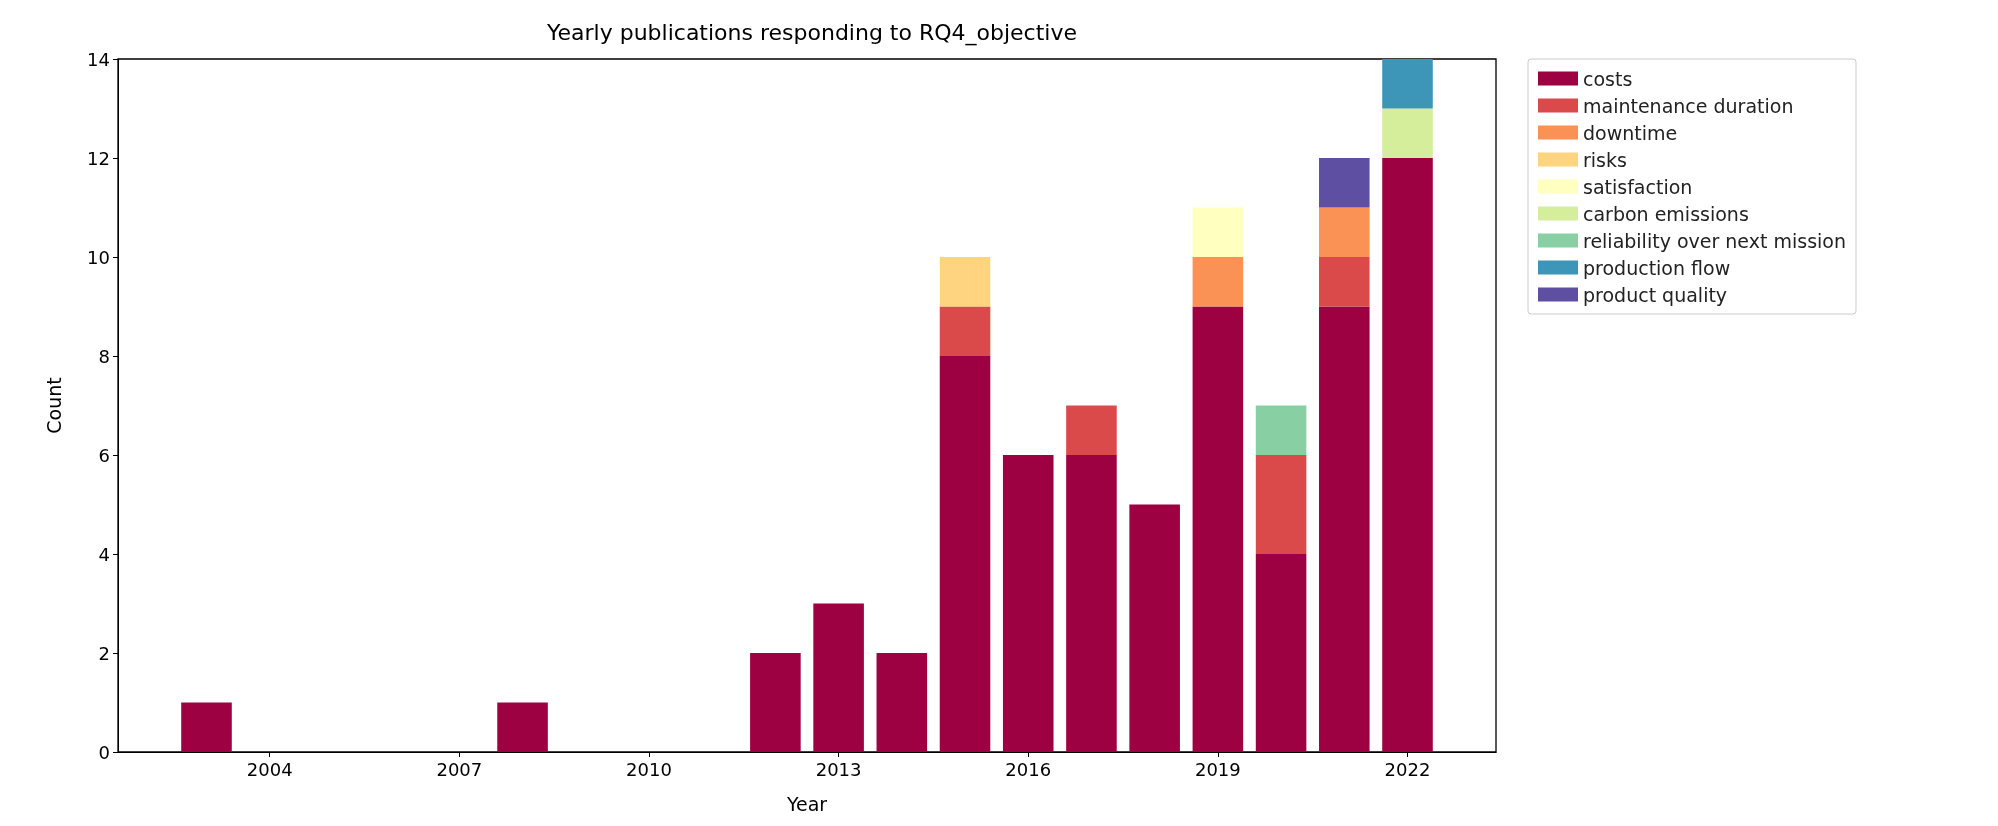  Describe the element at coordinates (98, 158) in the screenshot. I see `y-tick-label: 12` at that location.